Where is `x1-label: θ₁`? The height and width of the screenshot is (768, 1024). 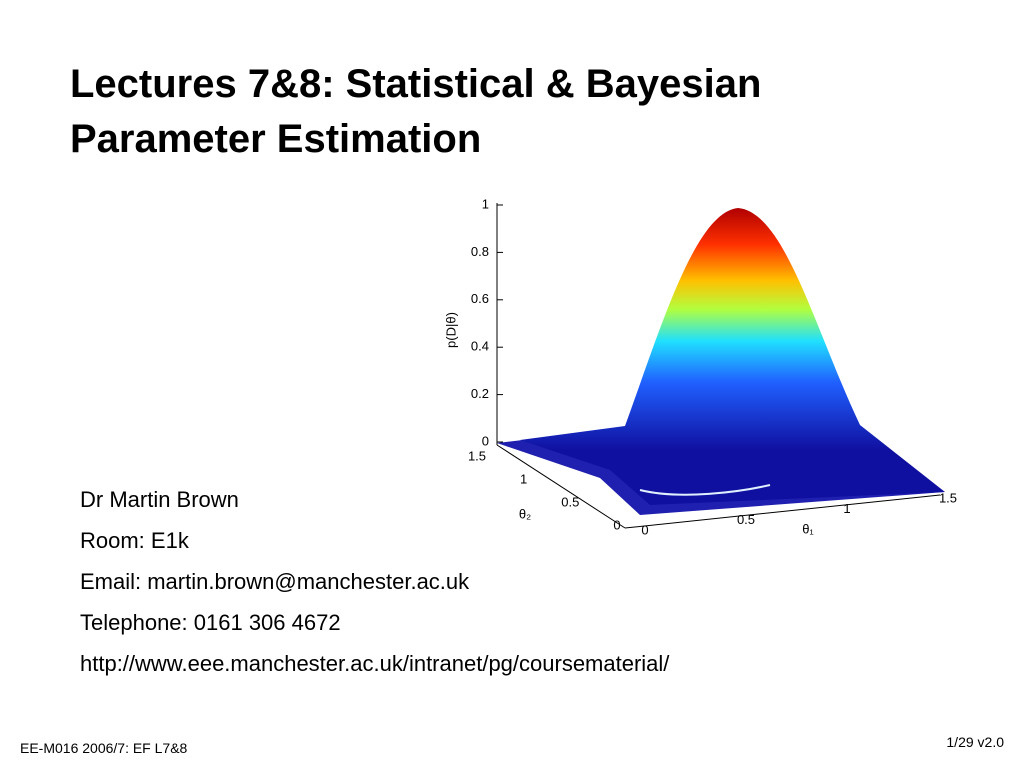
x1-label: θ₁ is located at coordinates (808, 528).